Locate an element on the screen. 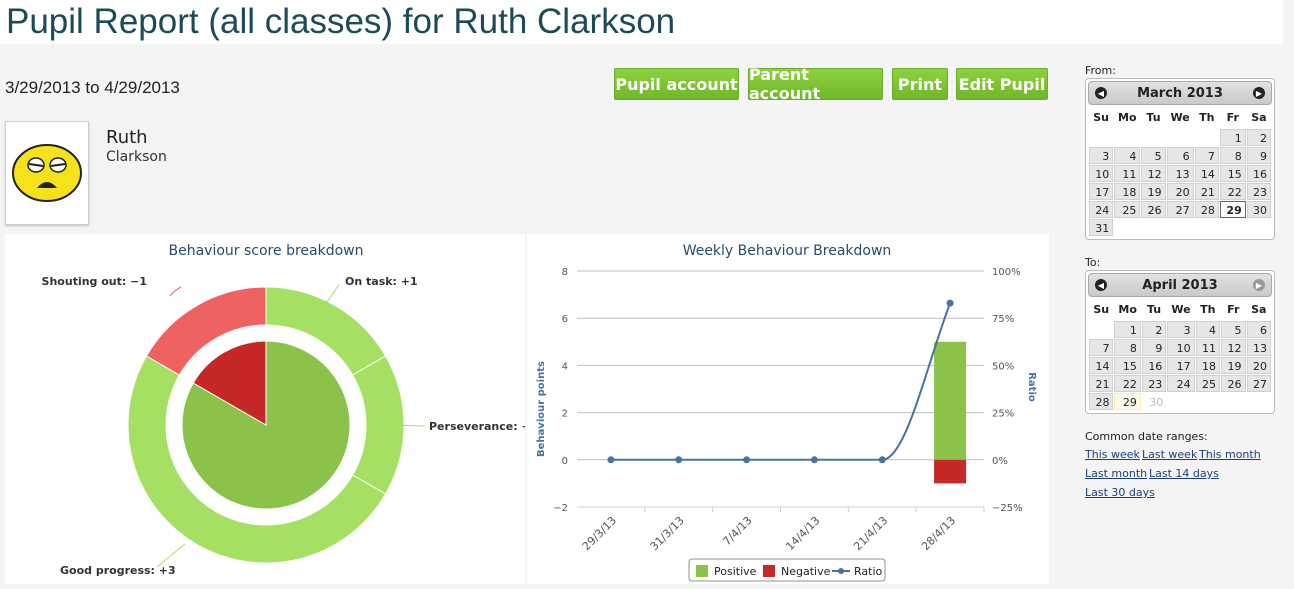 The image size is (1294, 589). range-last-30-days: Last 30 days is located at coordinates (1120, 492).